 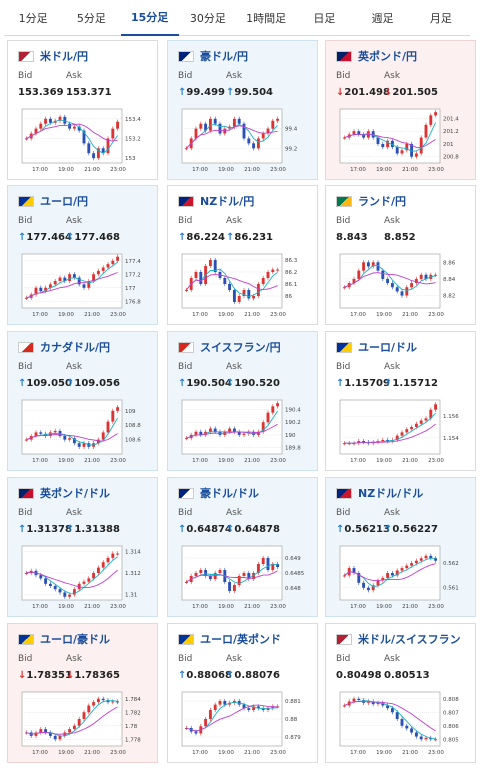 What do you see at coordinates (324, 18) in the screenshot?
I see `tab-5: 日足` at bounding box center [324, 18].